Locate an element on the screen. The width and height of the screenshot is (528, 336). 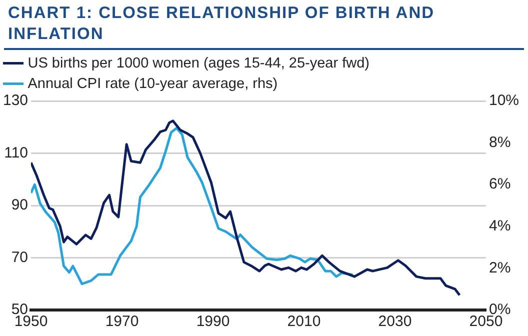
y-tick-label: 110 is located at coordinates (16, 153).